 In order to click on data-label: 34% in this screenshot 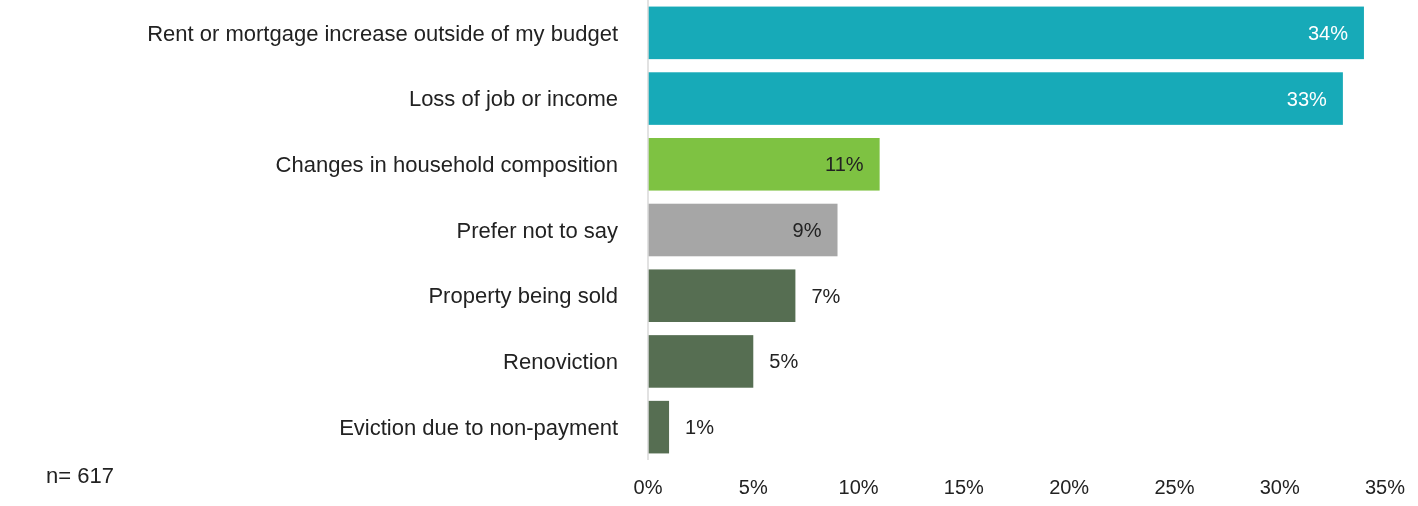, I will do `click(1328, 32)`.